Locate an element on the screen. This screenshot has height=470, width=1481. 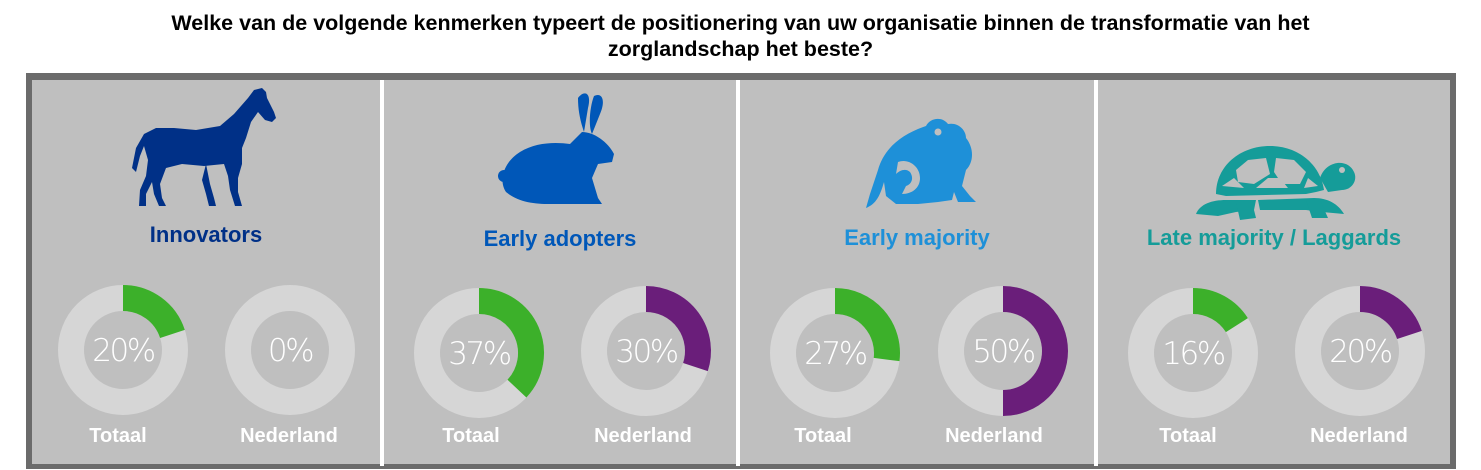
donut-late-majority-totaal: 16% is located at coordinates (1193, 353).